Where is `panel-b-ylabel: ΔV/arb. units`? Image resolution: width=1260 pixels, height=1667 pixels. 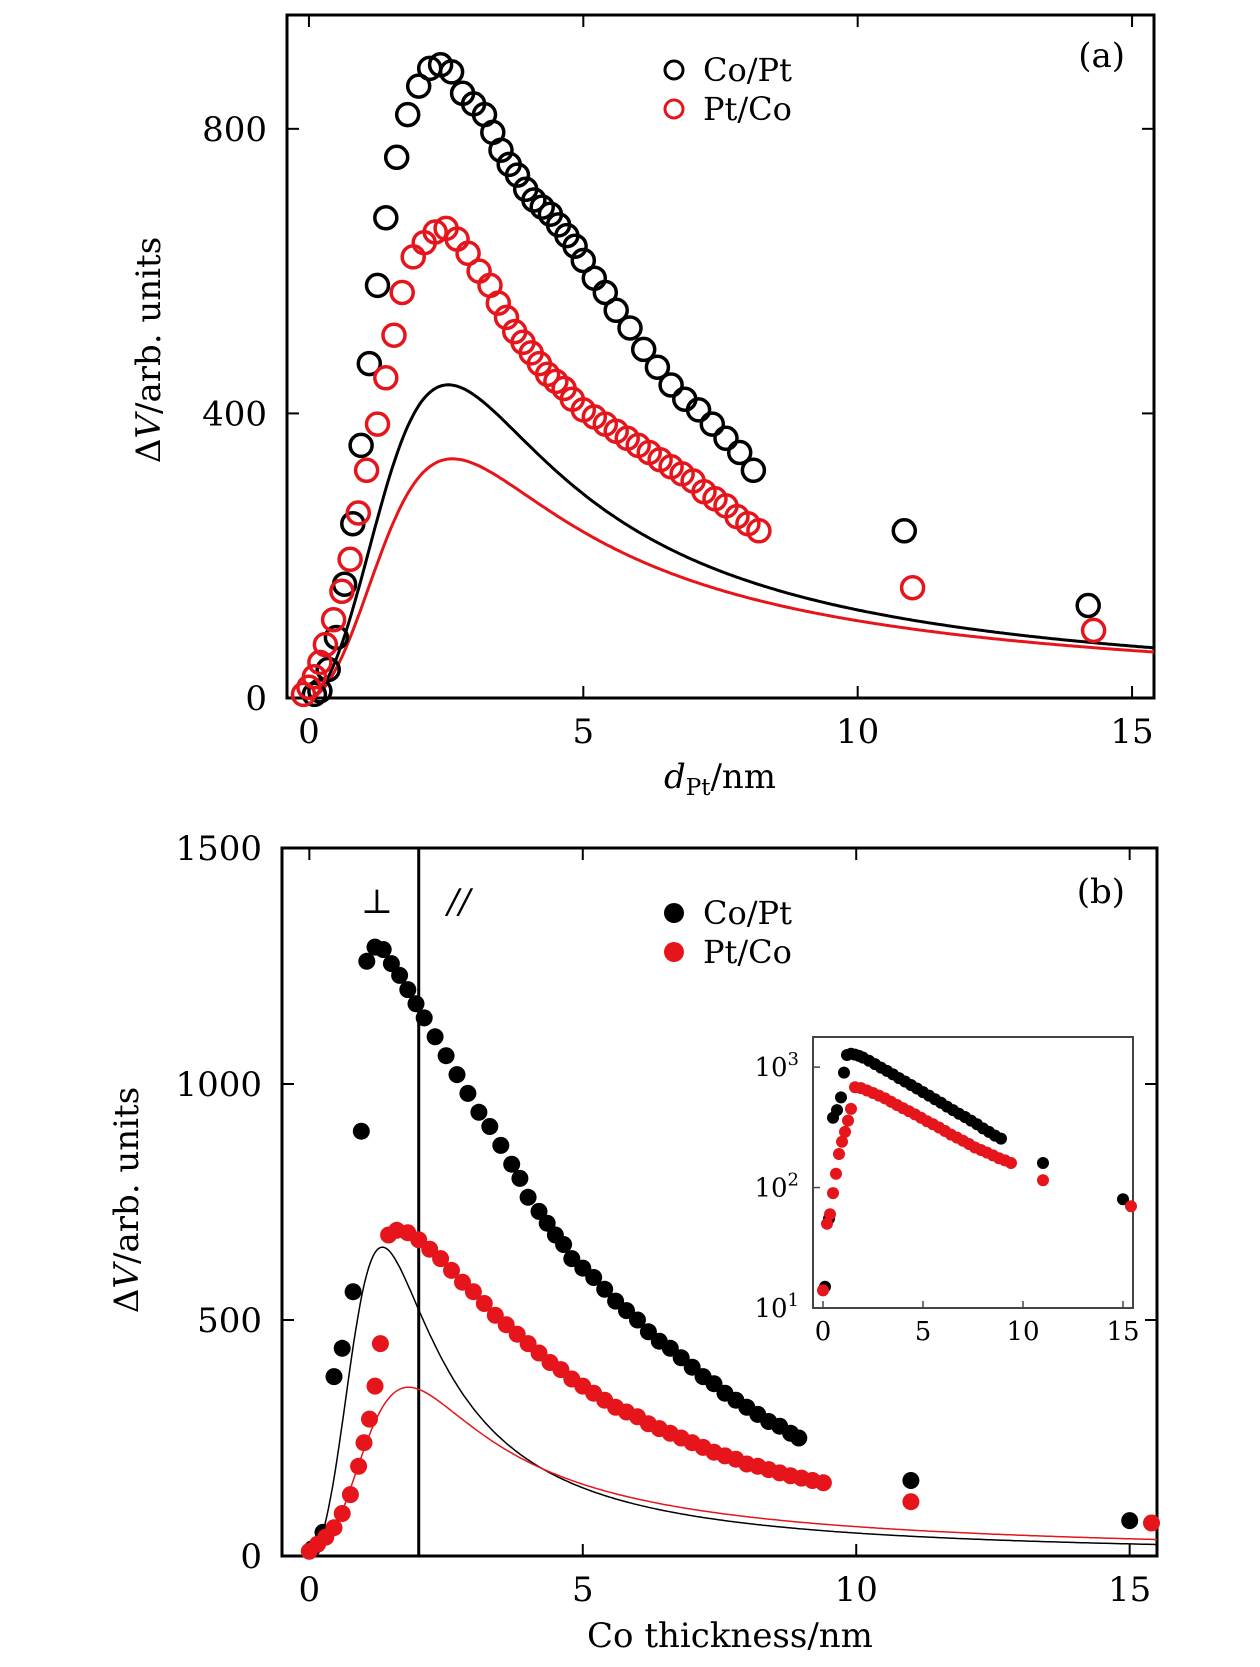 panel-b-ylabel: ΔV/arb. units is located at coordinates (127, 1200).